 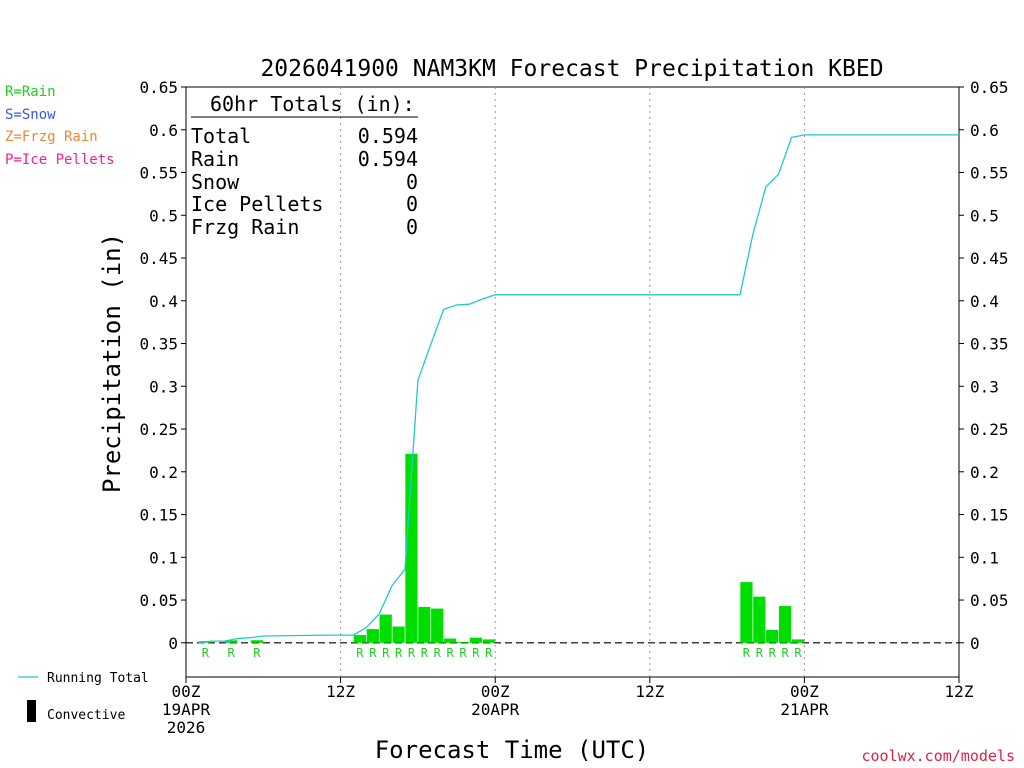 I want to click on totals-value-rain: 0.594, so click(x=388, y=159).